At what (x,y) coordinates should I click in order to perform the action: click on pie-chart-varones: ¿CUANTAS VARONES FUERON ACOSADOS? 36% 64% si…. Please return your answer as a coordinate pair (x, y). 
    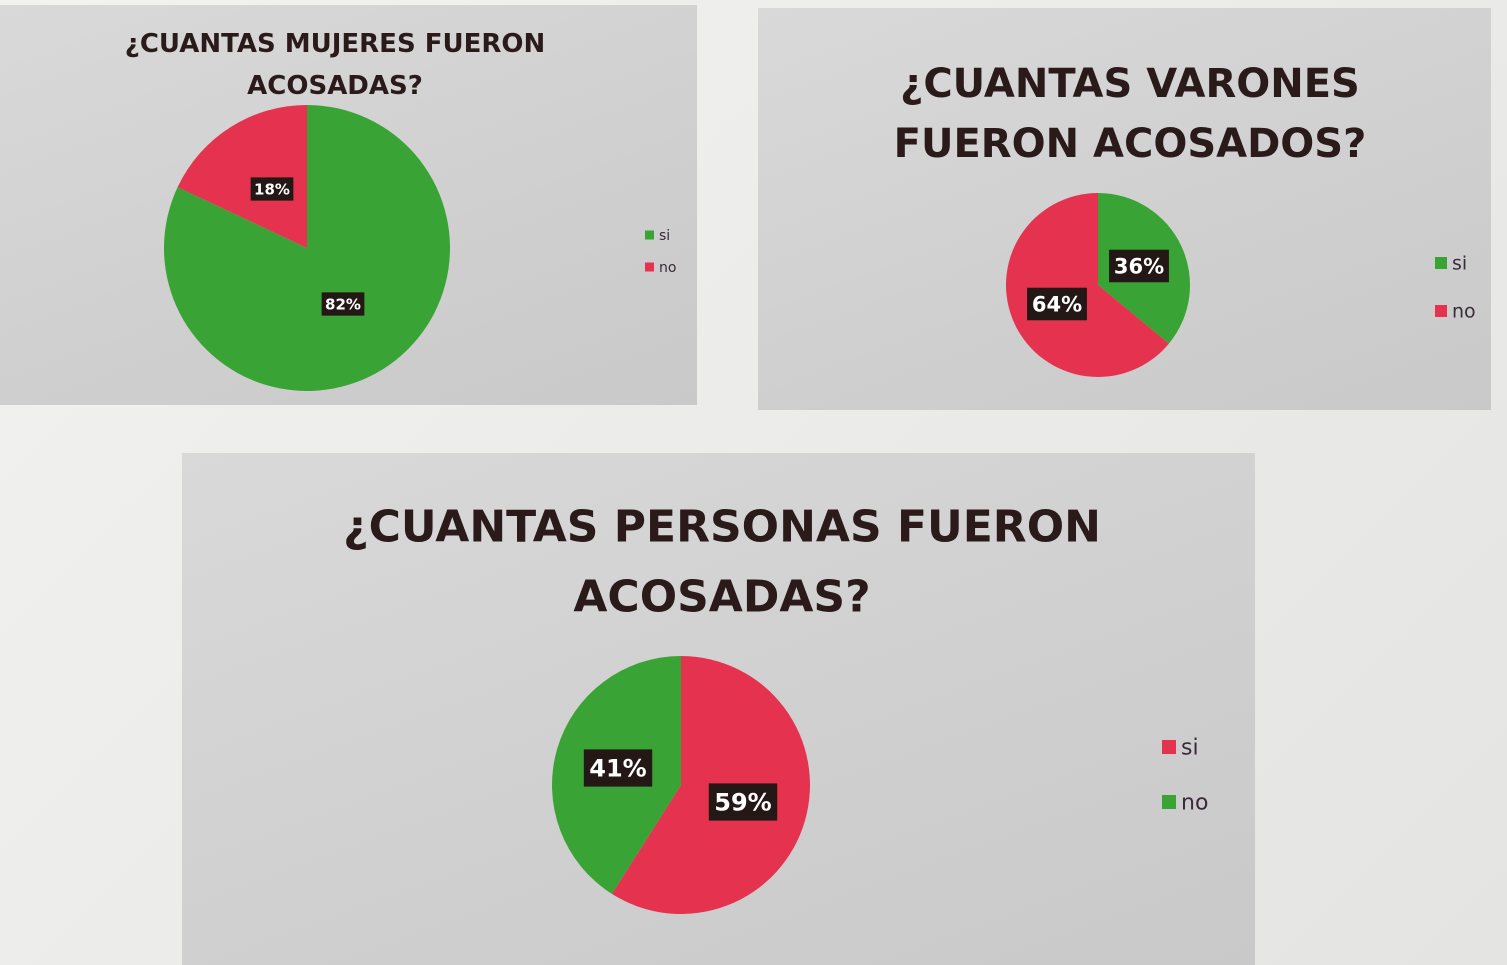
    Looking at the image, I should click on (1185, 219).